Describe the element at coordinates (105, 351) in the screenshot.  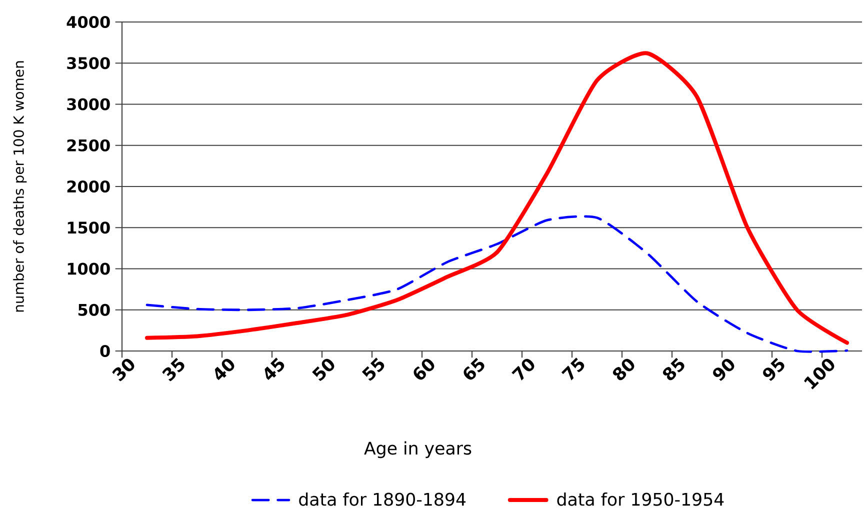
I see `y-tick-label: 0` at that location.